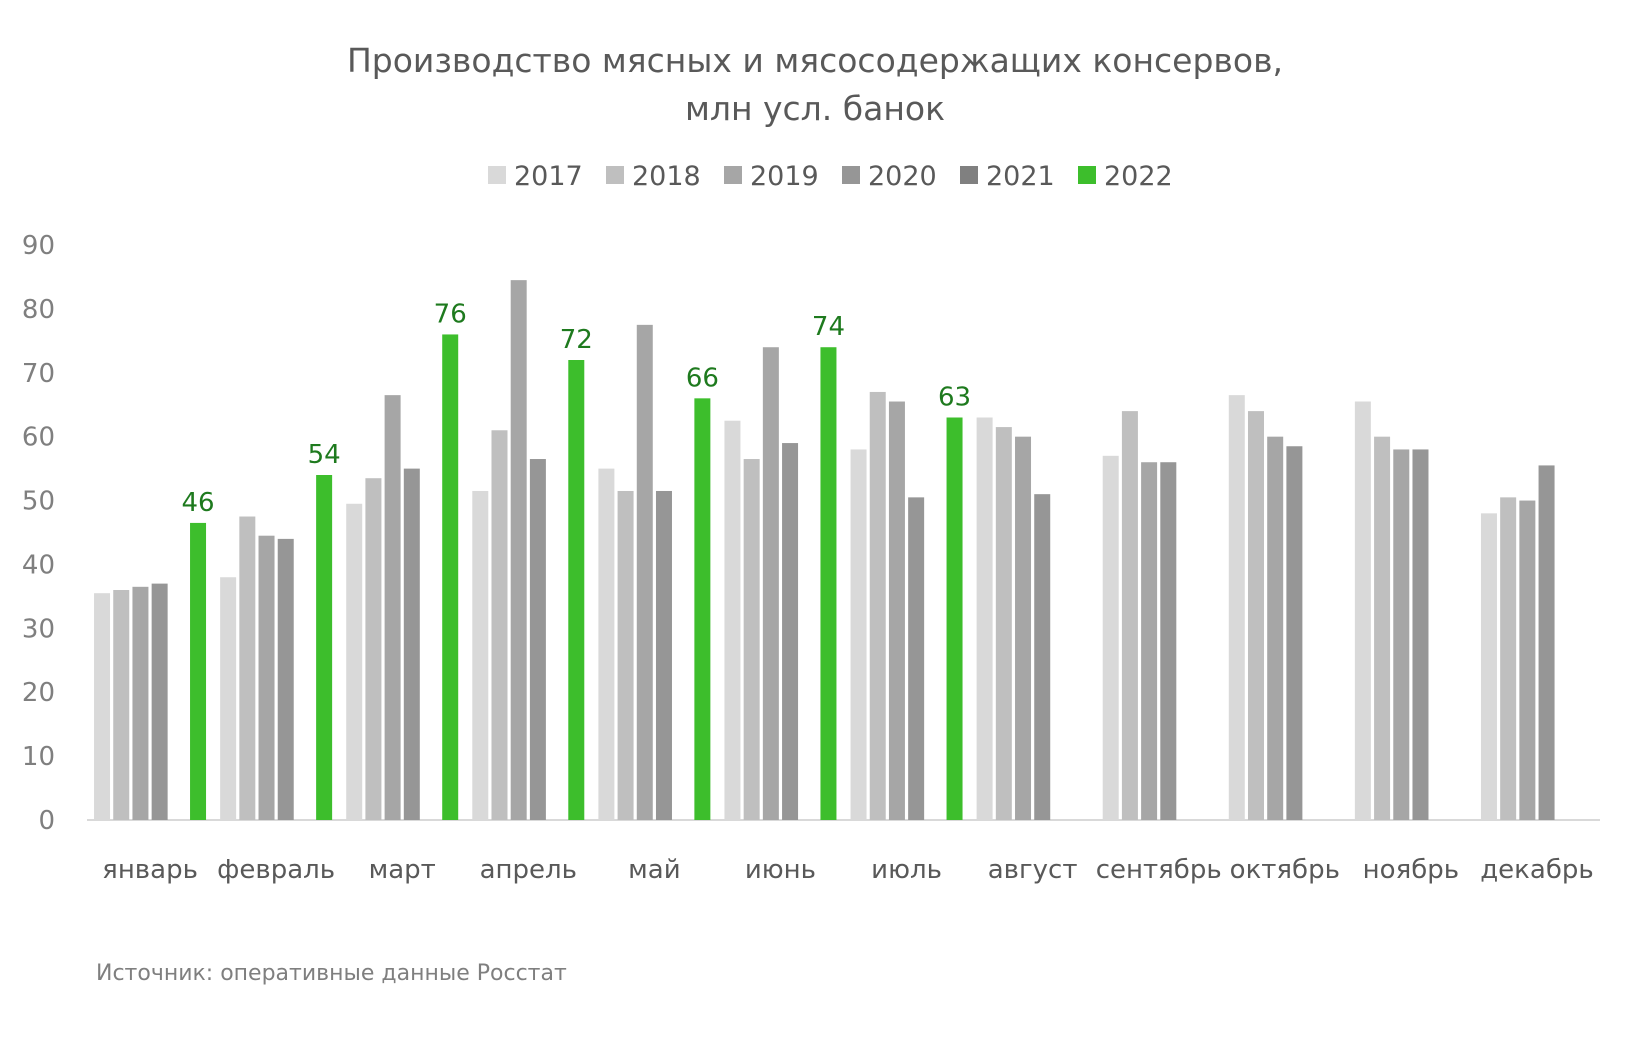  What do you see at coordinates (702, 378) in the screenshot?
I see `data-label-2022-4: 66` at bounding box center [702, 378].